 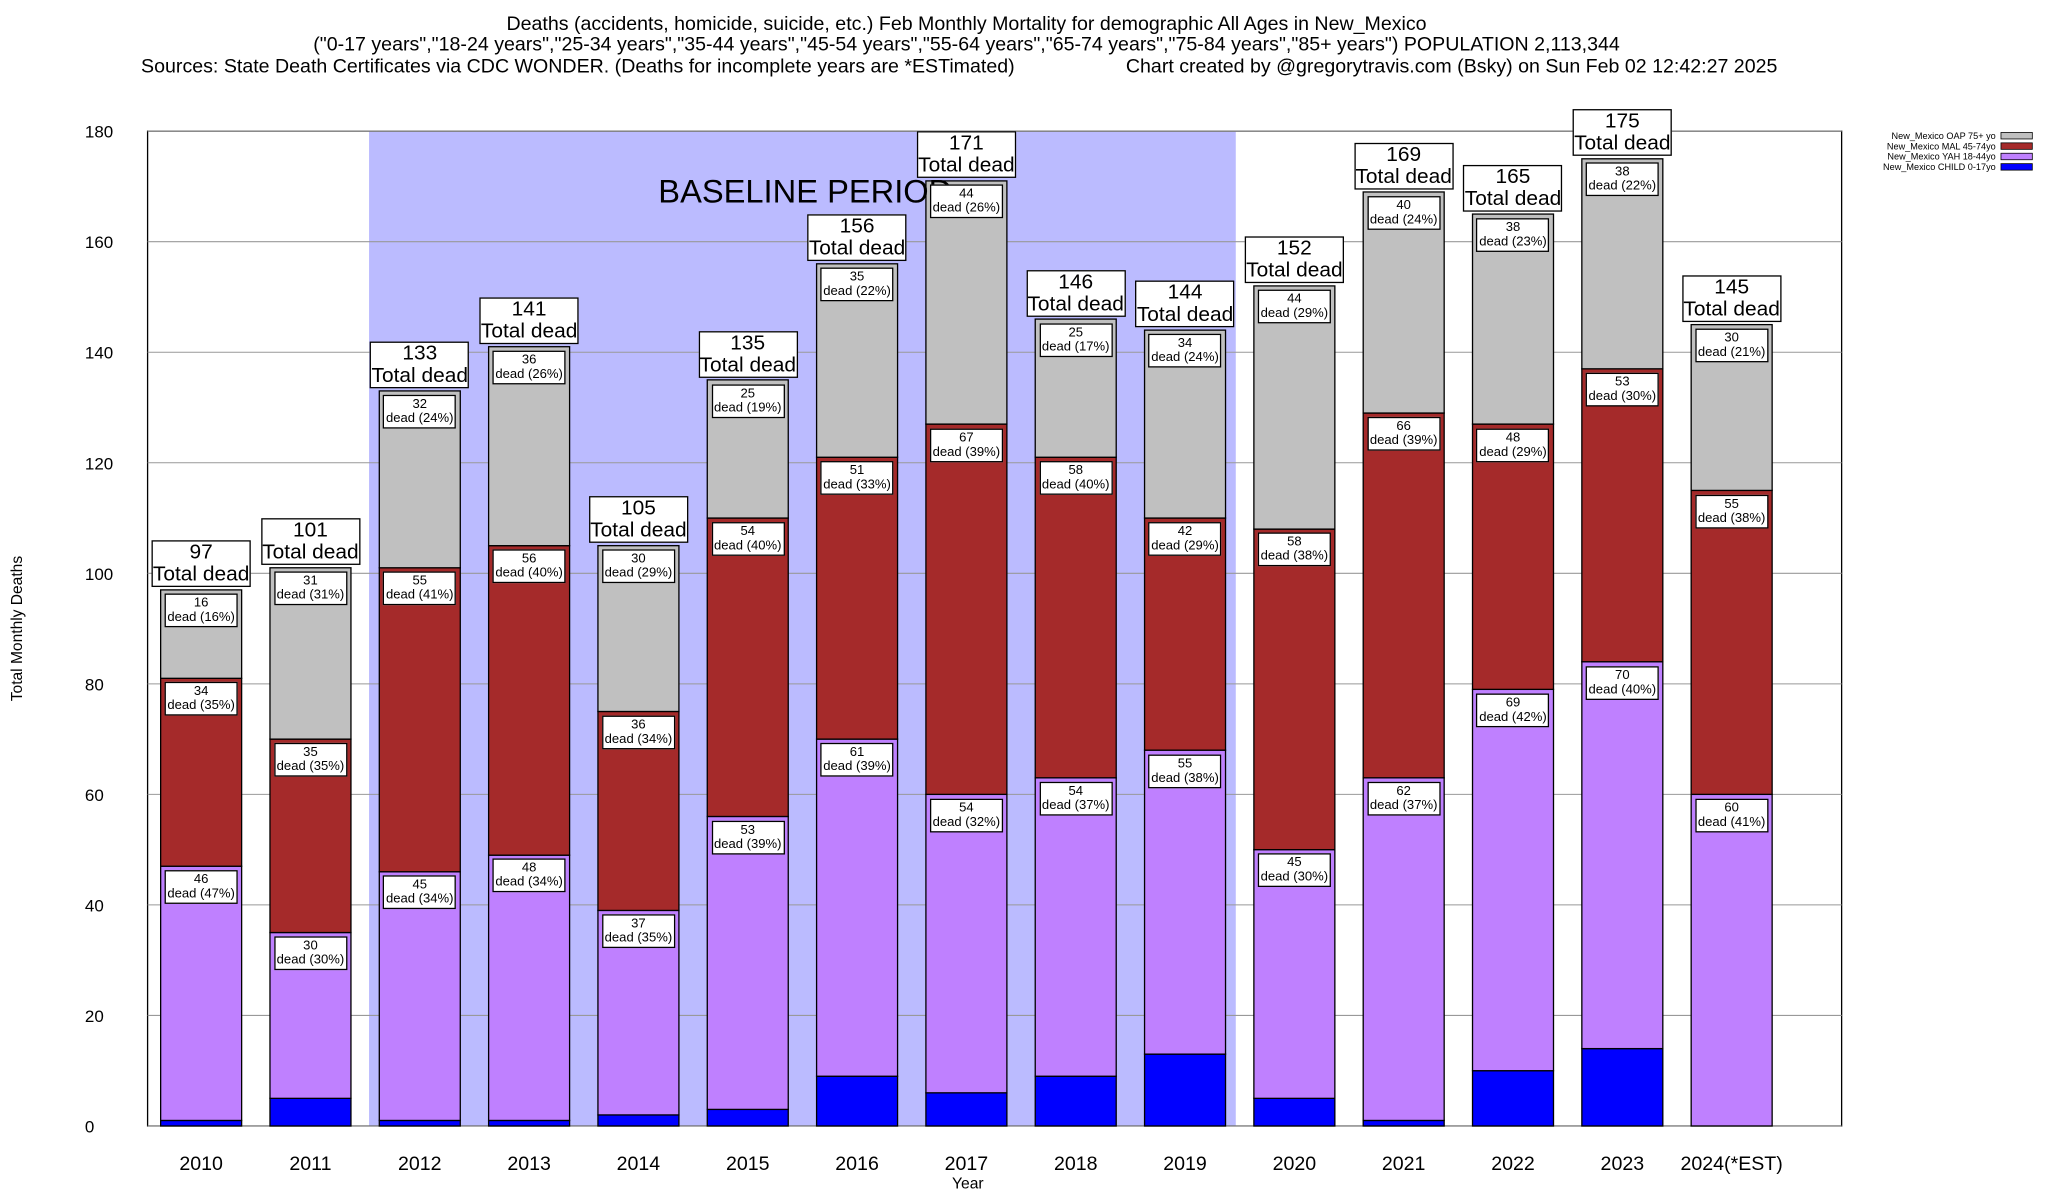 What do you see at coordinates (1185, 1164) in the screenshot?
I see `x-tick-label: 2019` at bounding box center [1185, 1164].